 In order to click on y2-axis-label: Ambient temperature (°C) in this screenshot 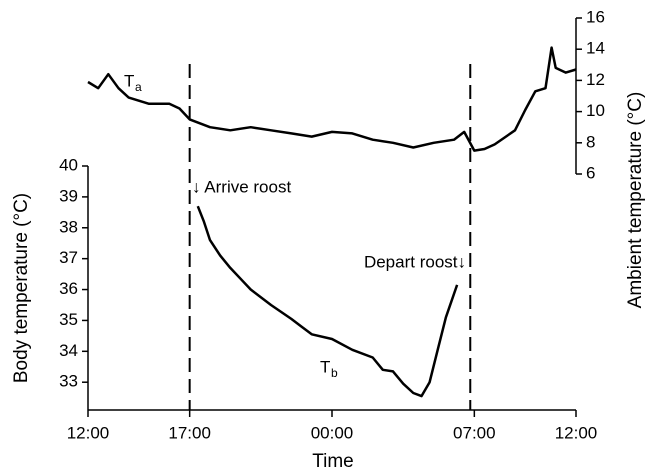, I will do `click(635, 200)`.